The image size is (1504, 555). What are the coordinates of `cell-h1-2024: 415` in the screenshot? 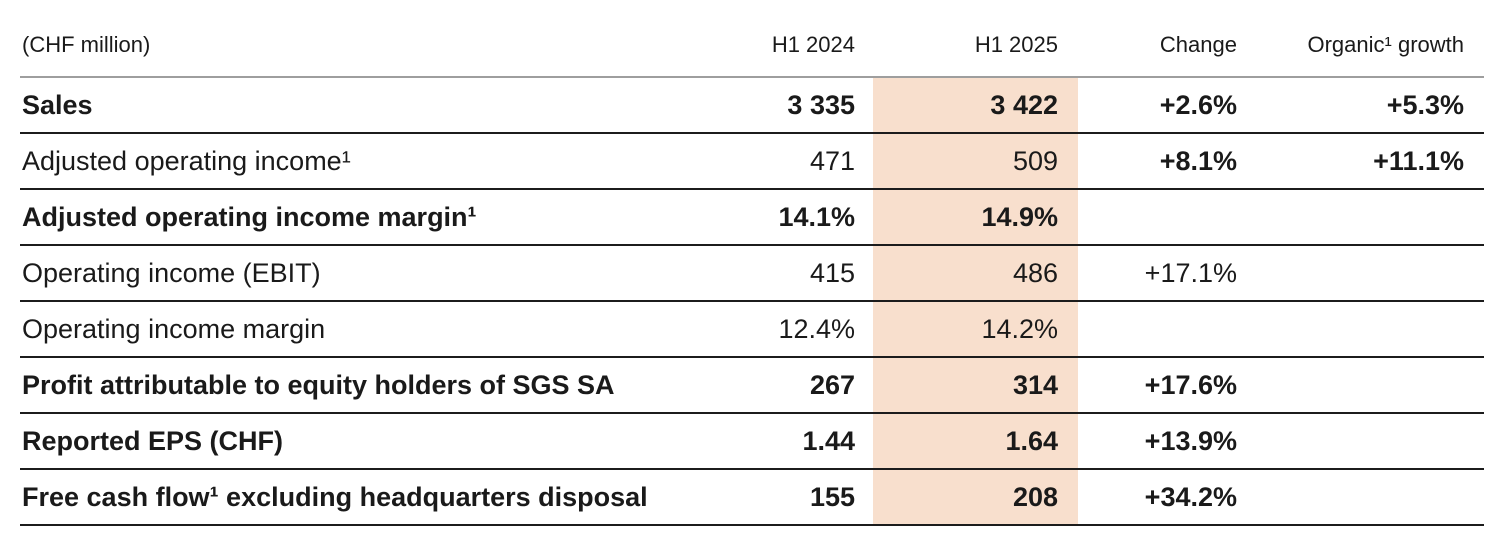 It's located at (832, 272).